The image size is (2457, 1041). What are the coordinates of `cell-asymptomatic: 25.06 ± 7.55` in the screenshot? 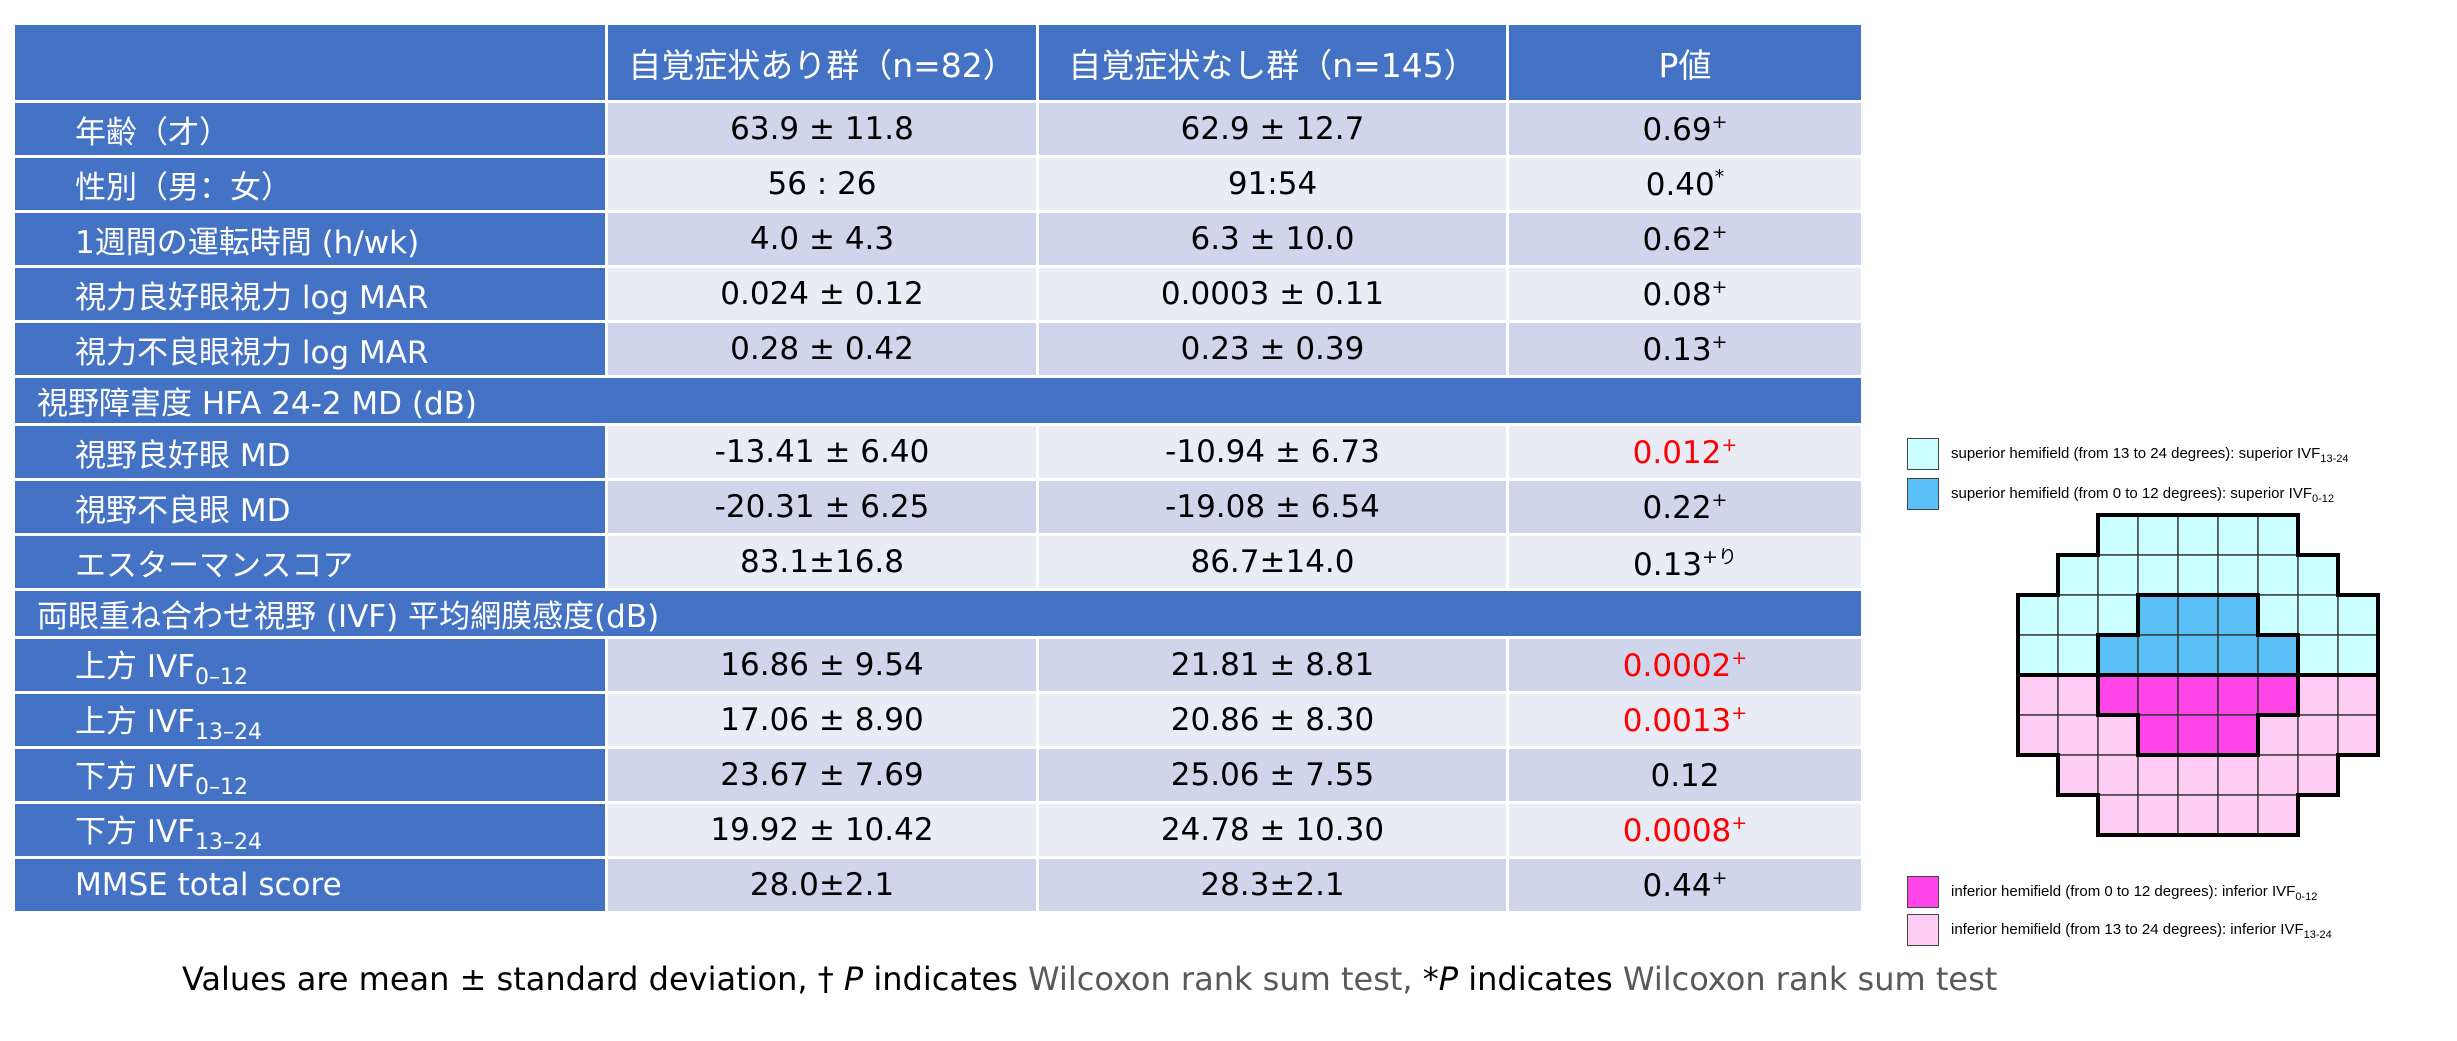 It's located at (1272, 775).